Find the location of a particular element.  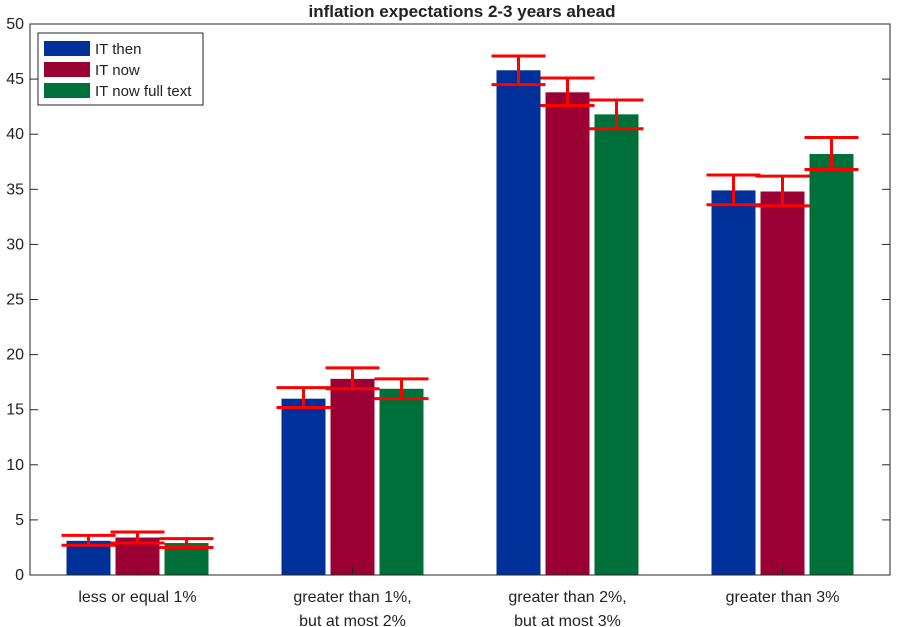

legend-label-2: IT now full text is located at coordinates (143, 91).